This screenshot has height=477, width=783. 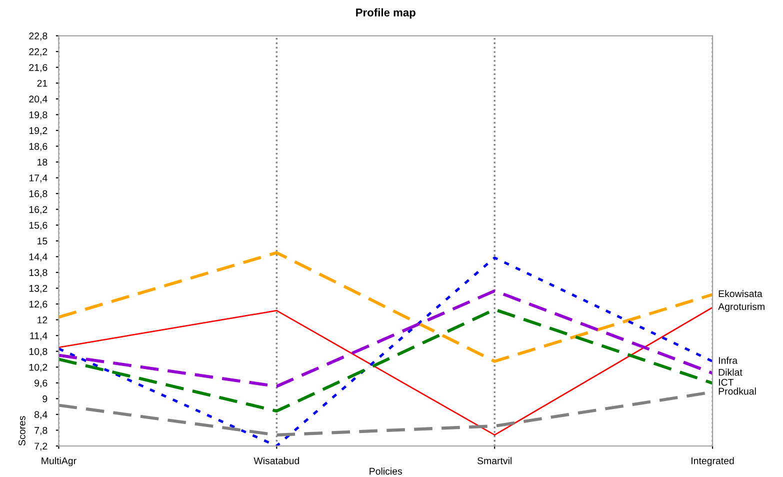 What do you see at coordinates (42, 83) in the screenshot?
I see `y-tick-label: 21` at bounding box center [42, 83].